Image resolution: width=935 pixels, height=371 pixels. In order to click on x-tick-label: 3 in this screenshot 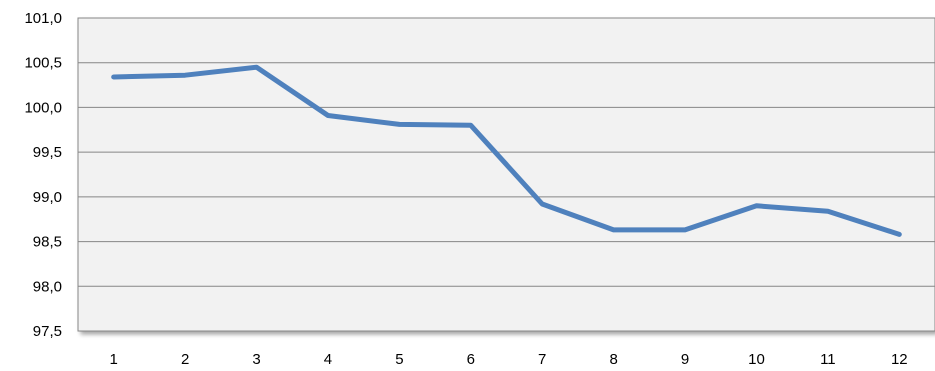, I will do `click(256, 359)`.